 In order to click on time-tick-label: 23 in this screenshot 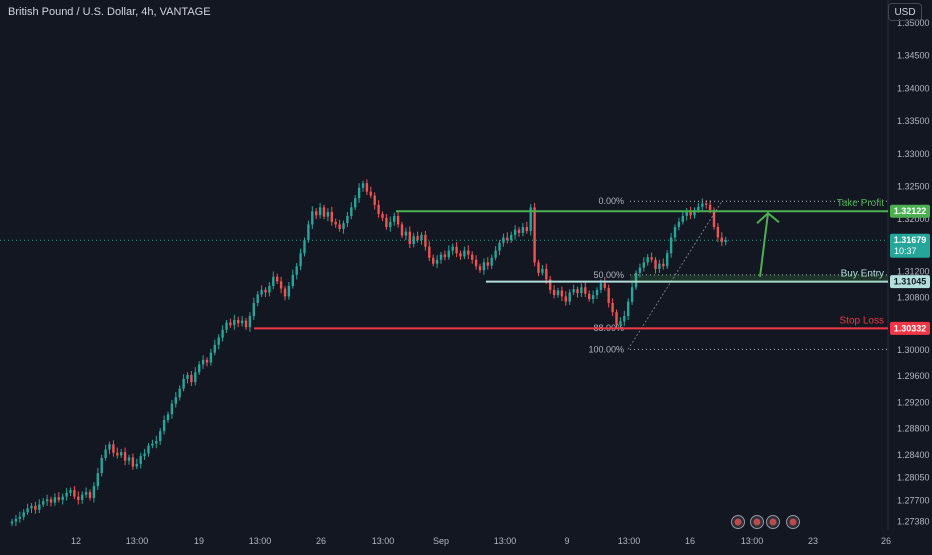, I will do `click(813, 541)`.